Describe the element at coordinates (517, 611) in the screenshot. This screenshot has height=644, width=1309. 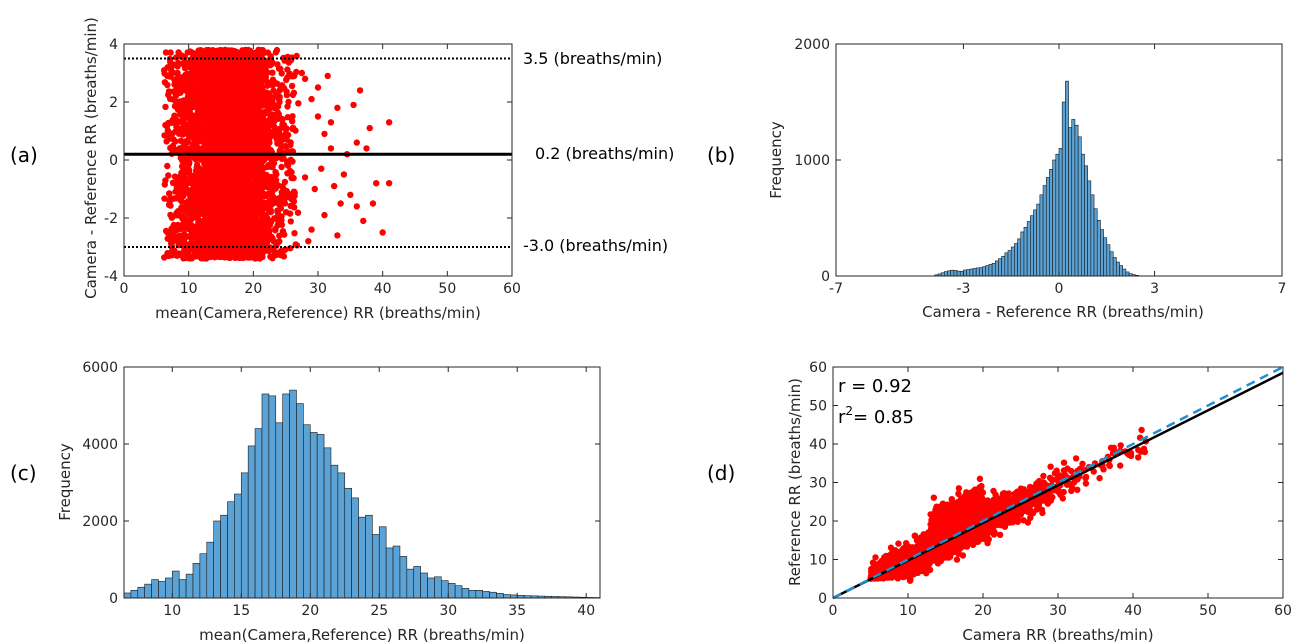
I see `c-xtick-label: 35` at that location.